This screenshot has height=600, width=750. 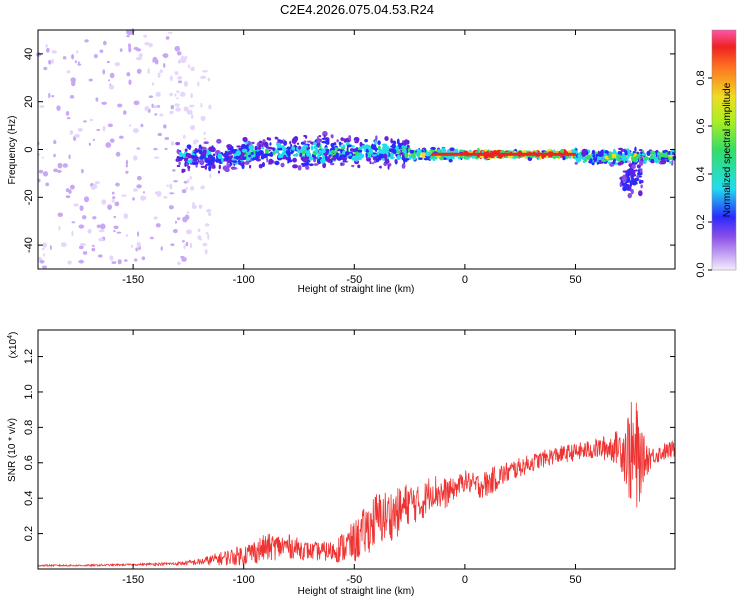 I want to click on snr-x-axis-label: Height of straight line (km), so click(x=356, y=591).